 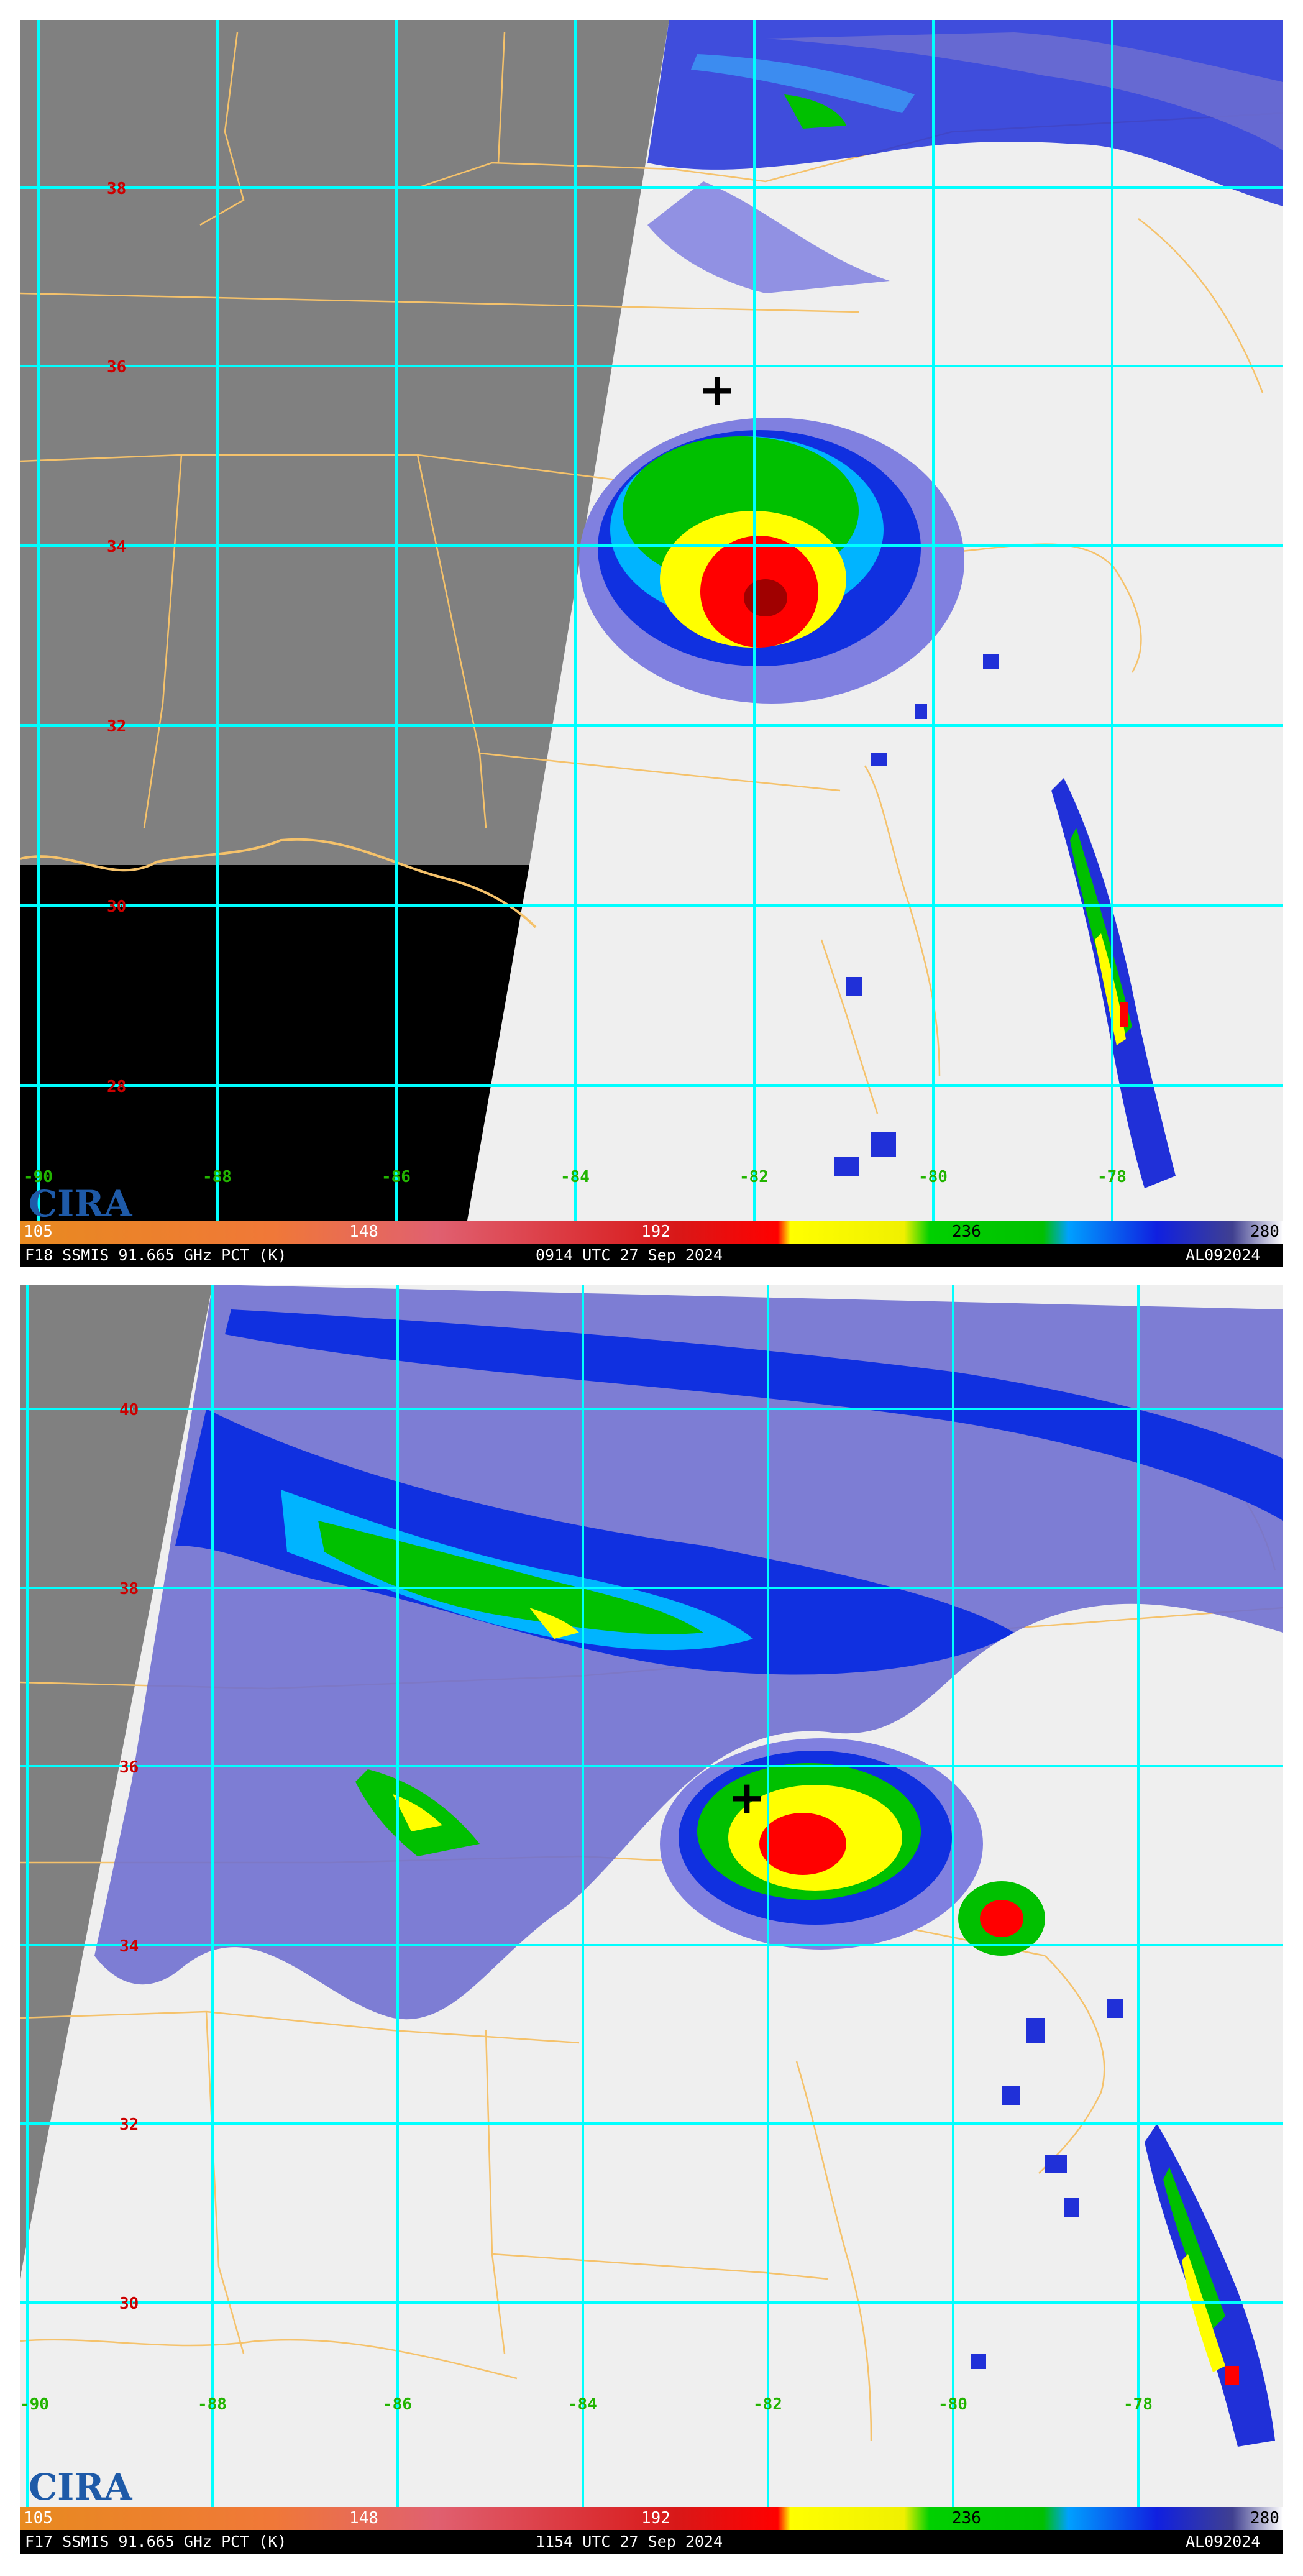 I want to click on land-area, so click(x=116, y=1782).